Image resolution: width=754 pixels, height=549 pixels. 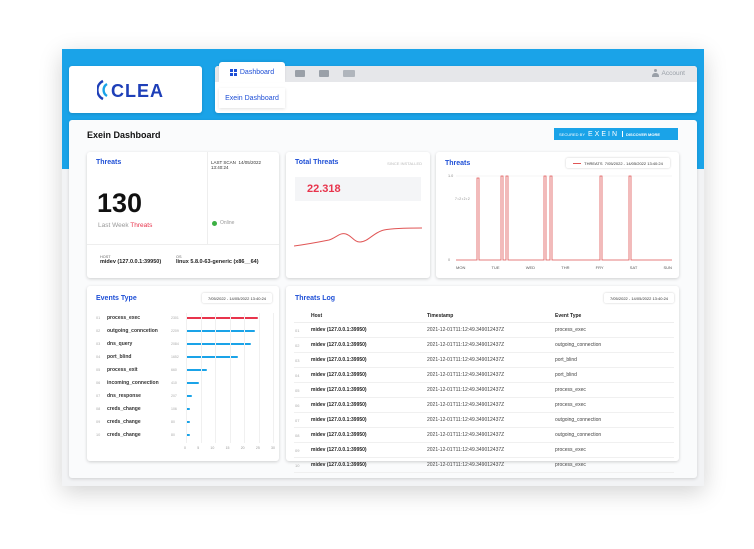 What do you see at coordinates (242, 448) in the screenshot?
I see `axis-tick: 20` at bounding box center [242, 448].